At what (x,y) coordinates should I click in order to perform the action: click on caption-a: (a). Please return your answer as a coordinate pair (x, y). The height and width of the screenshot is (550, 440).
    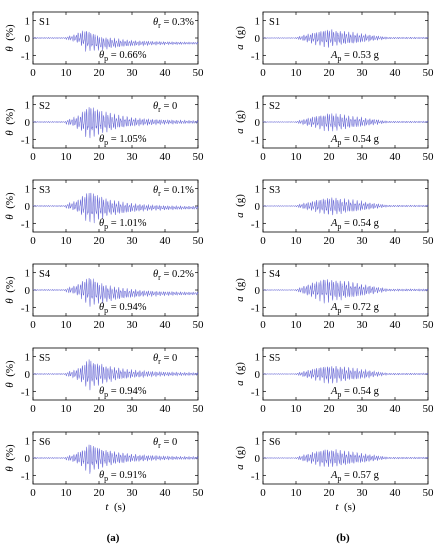
    Looking at the image, I should click on (113, 538).